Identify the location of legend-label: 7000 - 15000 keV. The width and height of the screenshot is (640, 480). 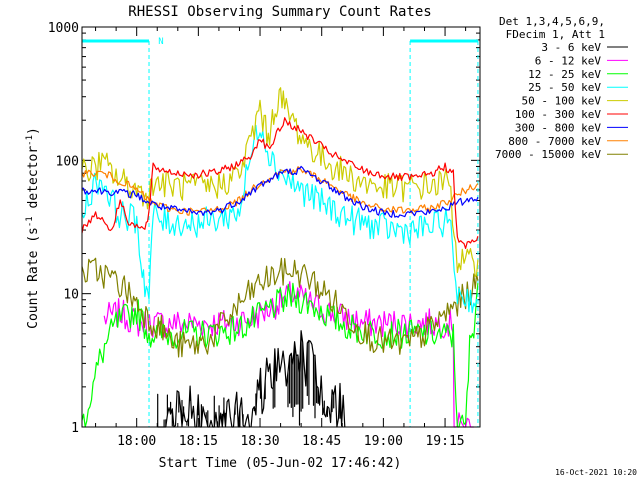
(548, 154).